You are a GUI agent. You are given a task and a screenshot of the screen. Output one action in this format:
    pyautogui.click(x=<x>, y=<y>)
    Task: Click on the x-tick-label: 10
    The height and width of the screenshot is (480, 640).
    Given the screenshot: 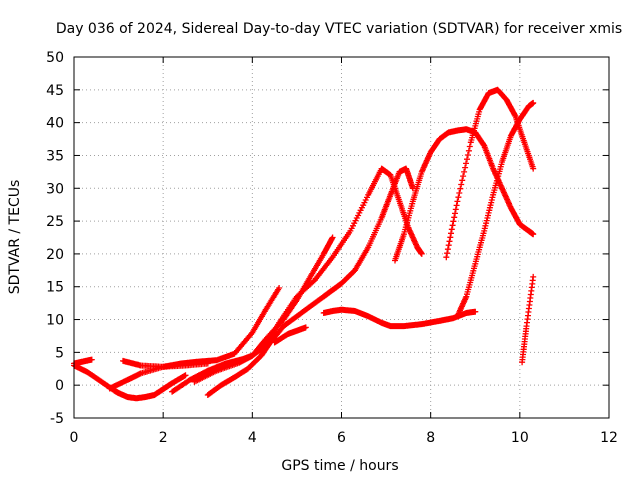 What is the action you would take?
    pyautogui.click(x=520, y=438)
    